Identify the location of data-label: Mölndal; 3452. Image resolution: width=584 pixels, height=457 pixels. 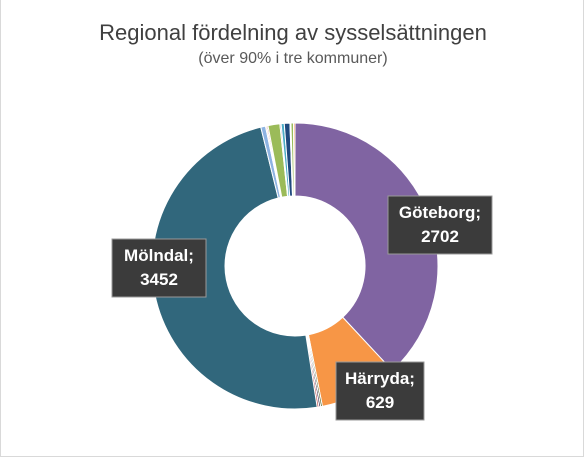
(159, 268).